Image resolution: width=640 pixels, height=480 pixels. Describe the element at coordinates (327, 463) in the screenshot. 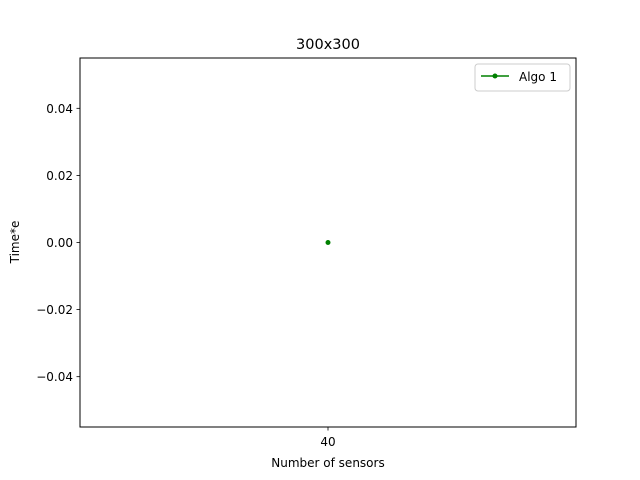

I see `x-axis-label: Number of sensors` at that location.